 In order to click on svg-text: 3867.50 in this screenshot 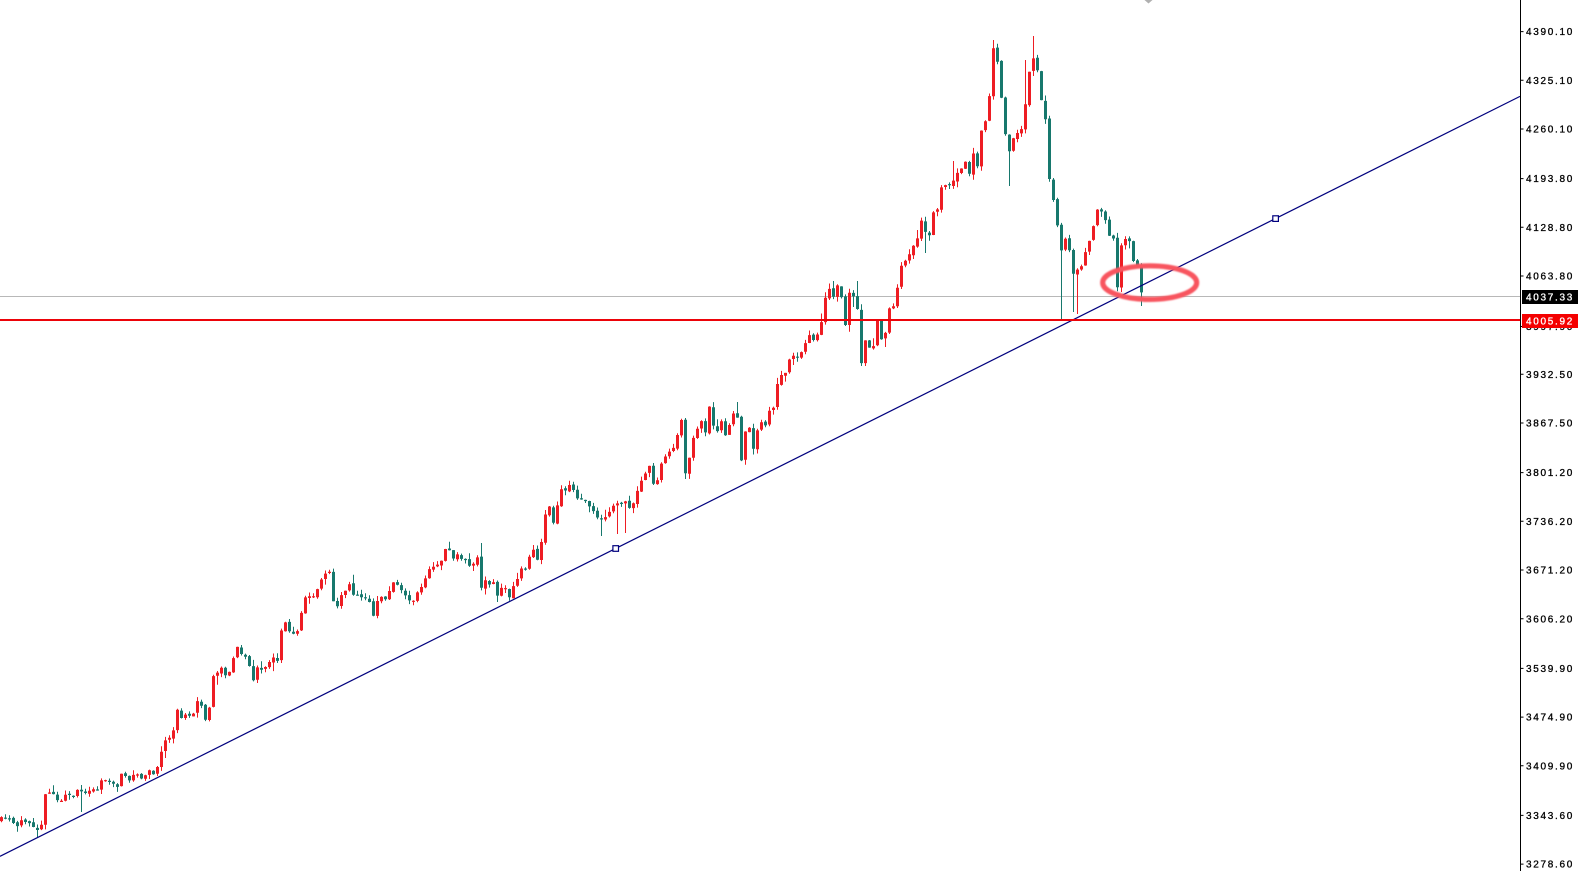, I will do `click(1550, 424)`.